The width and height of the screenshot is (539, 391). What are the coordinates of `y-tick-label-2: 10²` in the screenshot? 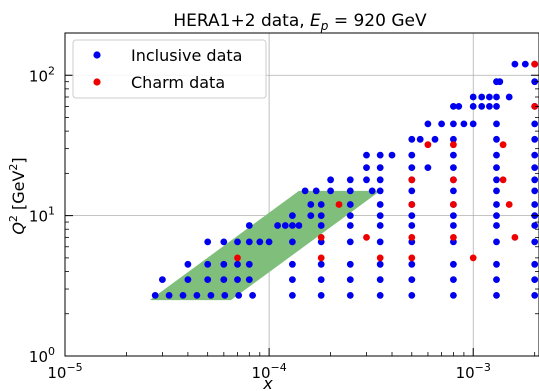 It's located at (42, 74).